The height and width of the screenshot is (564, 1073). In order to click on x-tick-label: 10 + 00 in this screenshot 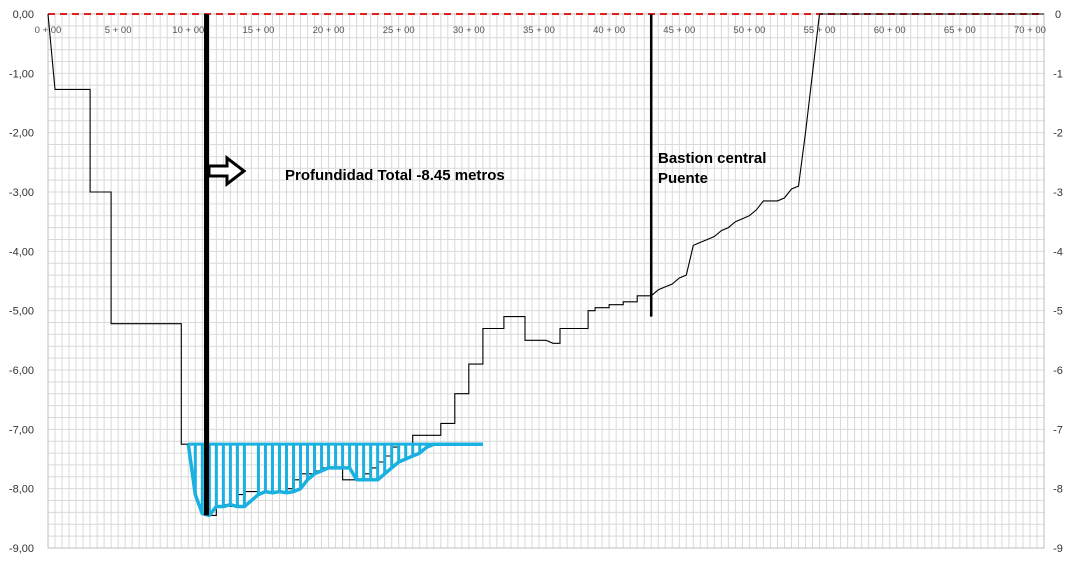, I will do `click(188, 30)`.